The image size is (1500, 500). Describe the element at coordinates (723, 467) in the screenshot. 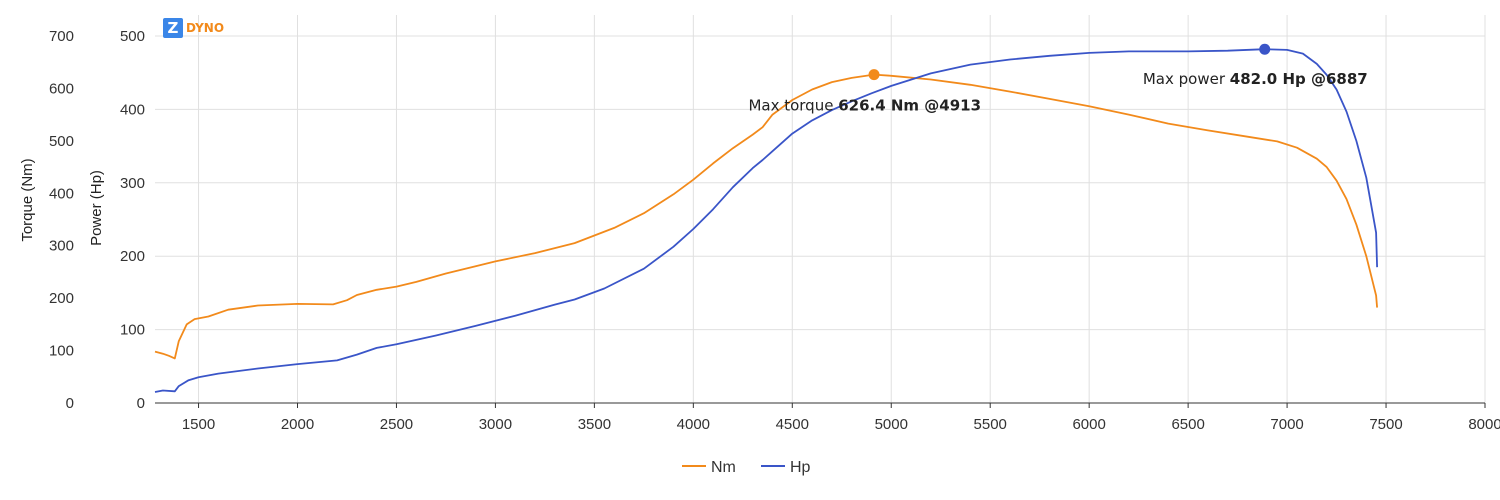

I see `legend-label-torque: Nm` at that location.